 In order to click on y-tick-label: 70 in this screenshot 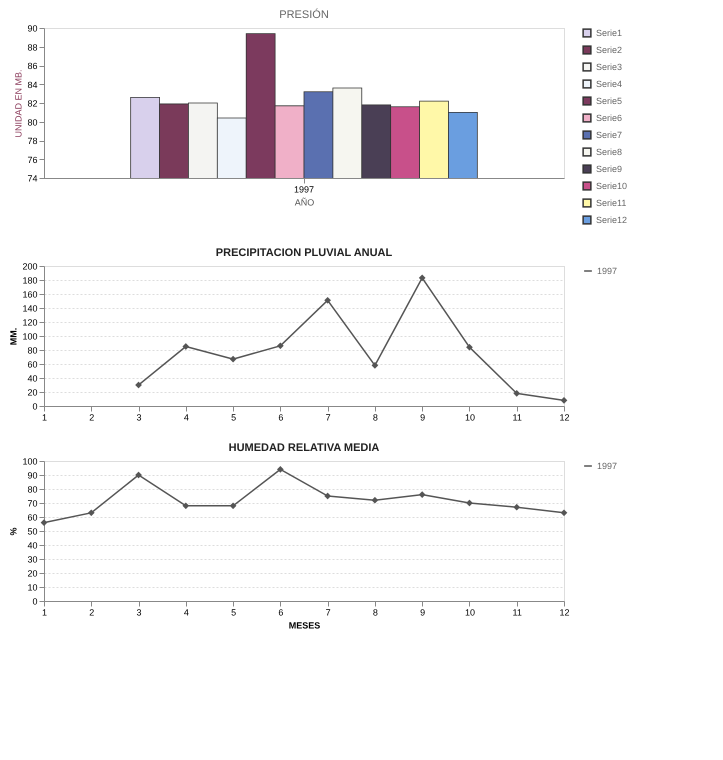, I will do `click(32, 503)`.